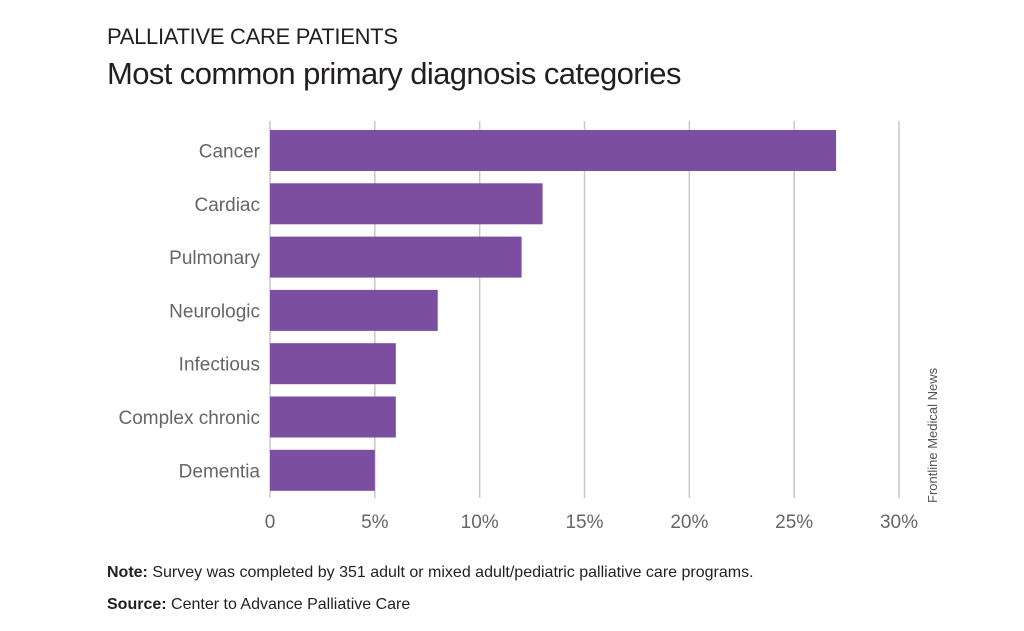 This screenshot has height=631, width=1024. I want to click on bar-pulmonary, so click(396, 257).